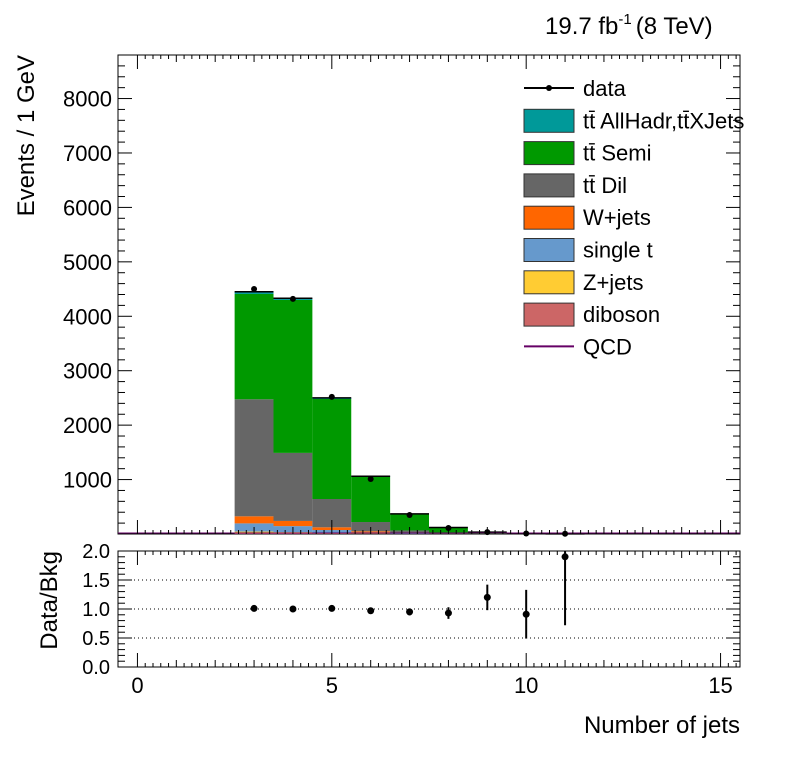 The height and width of the screenshot is (772, 796). What do you see at coordinates (87, 207) in the screenshot?
I see `y-tick-label: 6000` at bounding box center [87, 207].